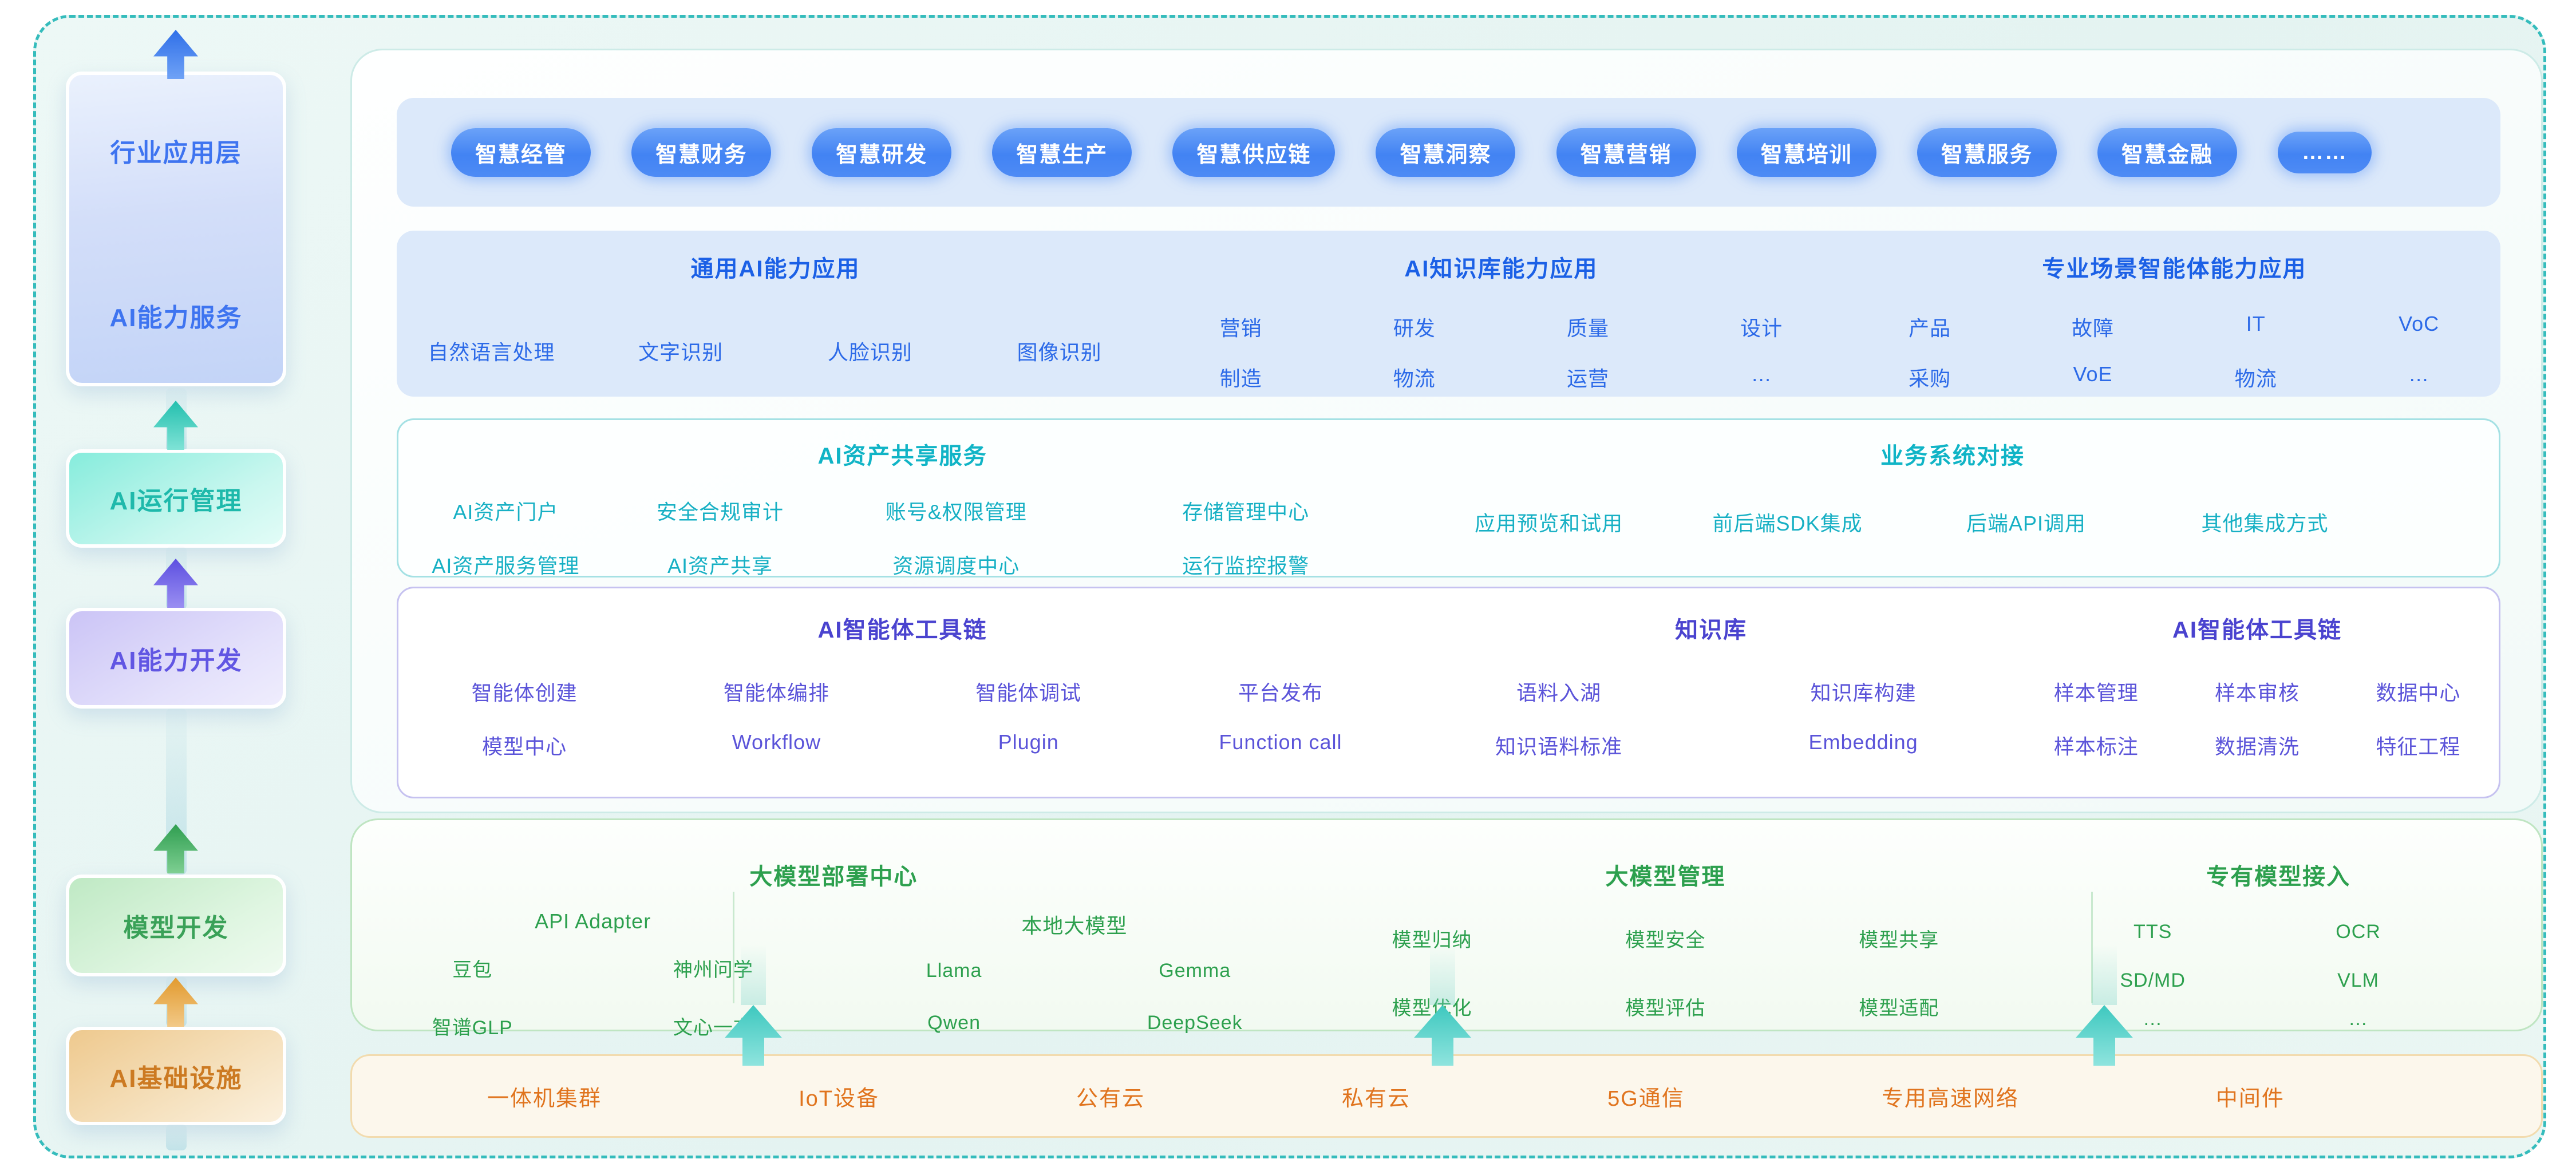  Describe the element at coordinates (2257, 747) in the screenshot. I see `data-item: 数据清洗` at that location.